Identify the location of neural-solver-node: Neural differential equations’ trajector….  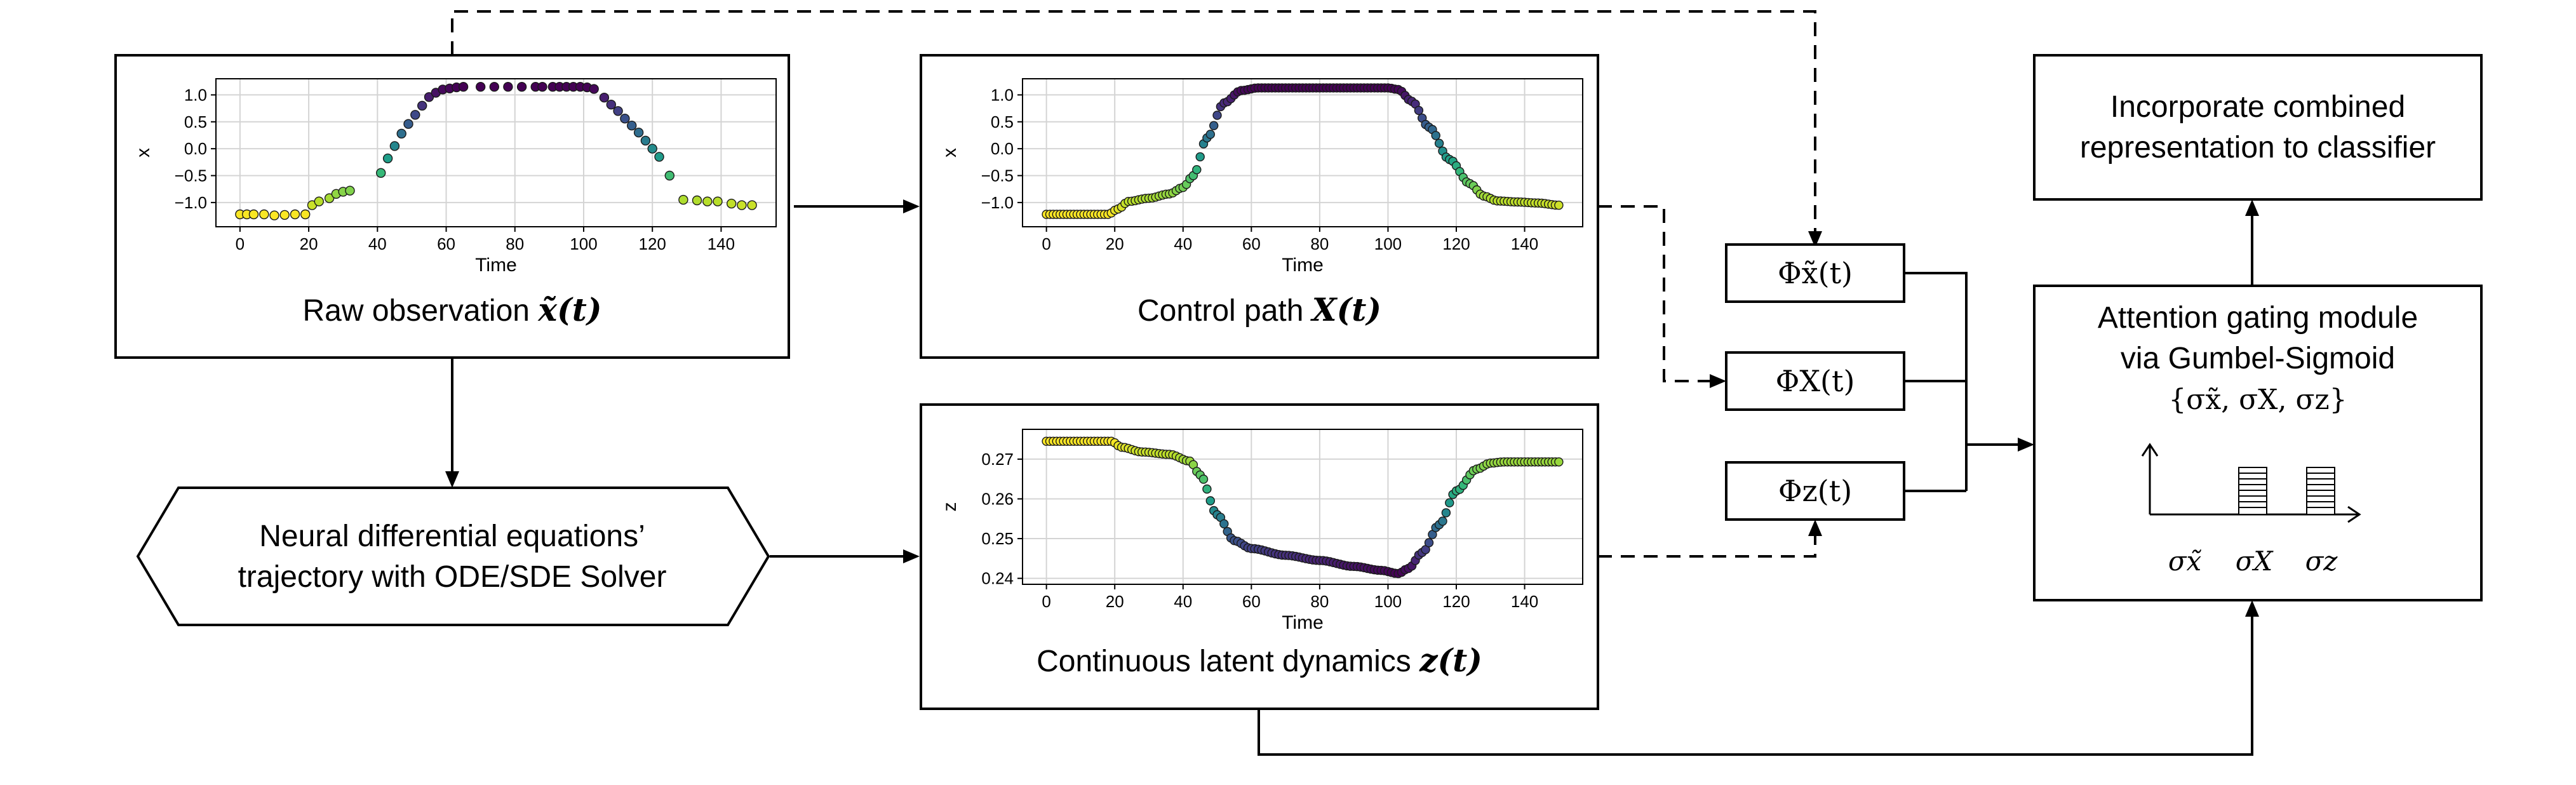
(453, 556).